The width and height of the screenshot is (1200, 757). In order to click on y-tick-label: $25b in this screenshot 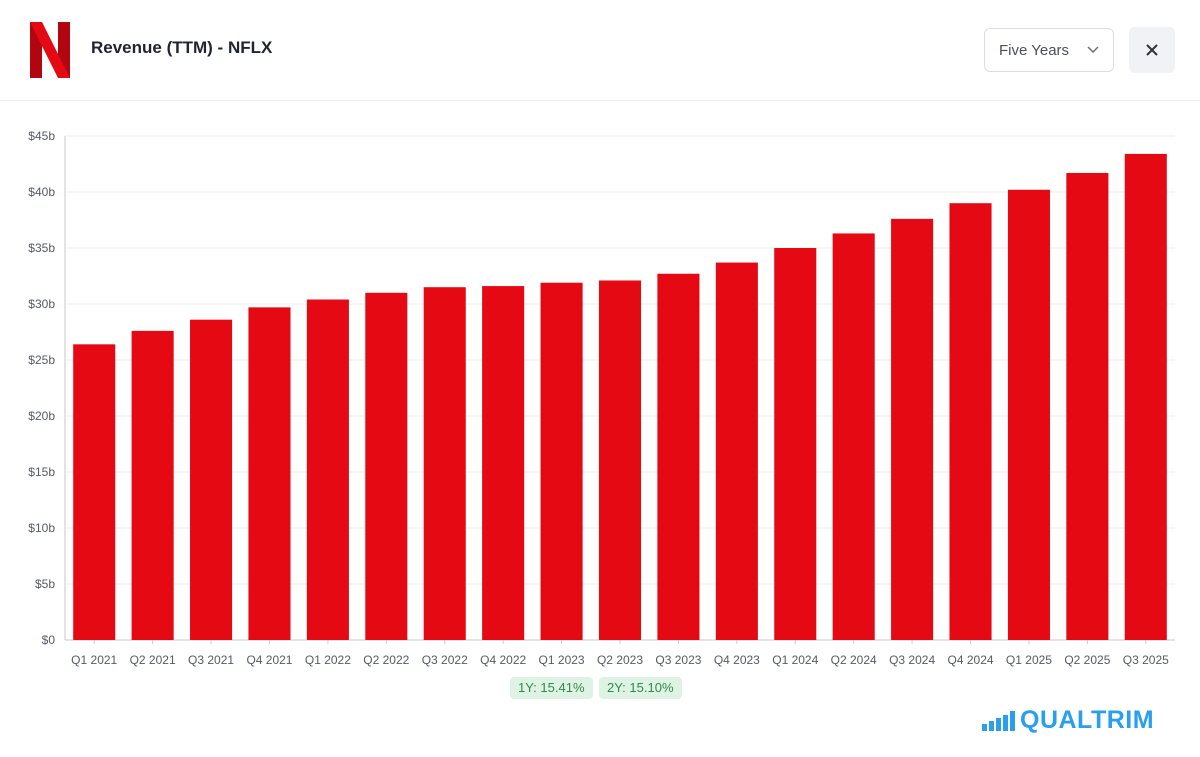, I will do `click(41, 360)`.